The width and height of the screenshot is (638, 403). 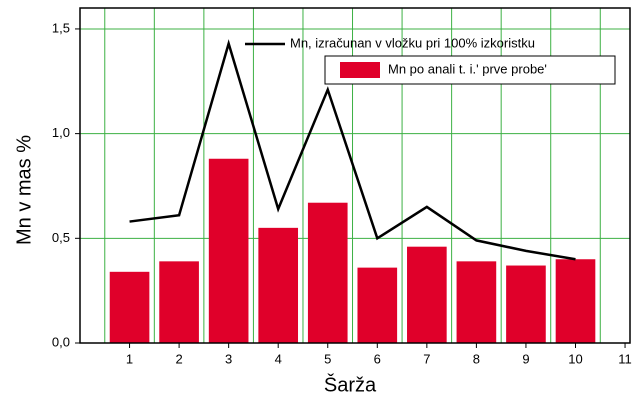 I want to click on y-tick-label: 0,5, so click(x=61, y=237).